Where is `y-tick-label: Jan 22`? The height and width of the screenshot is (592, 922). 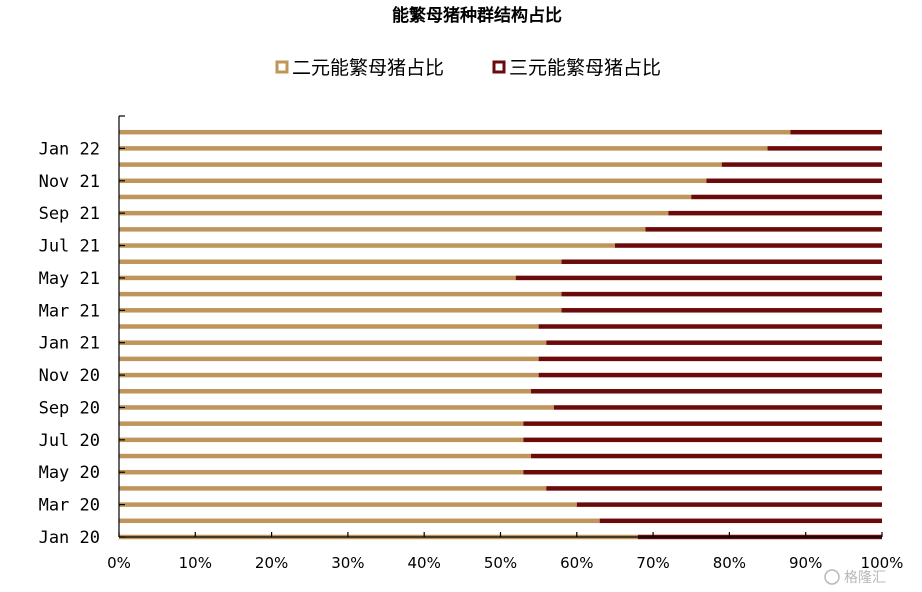
y-tick-label: Jan 22 is located at coordinates (69, 149).